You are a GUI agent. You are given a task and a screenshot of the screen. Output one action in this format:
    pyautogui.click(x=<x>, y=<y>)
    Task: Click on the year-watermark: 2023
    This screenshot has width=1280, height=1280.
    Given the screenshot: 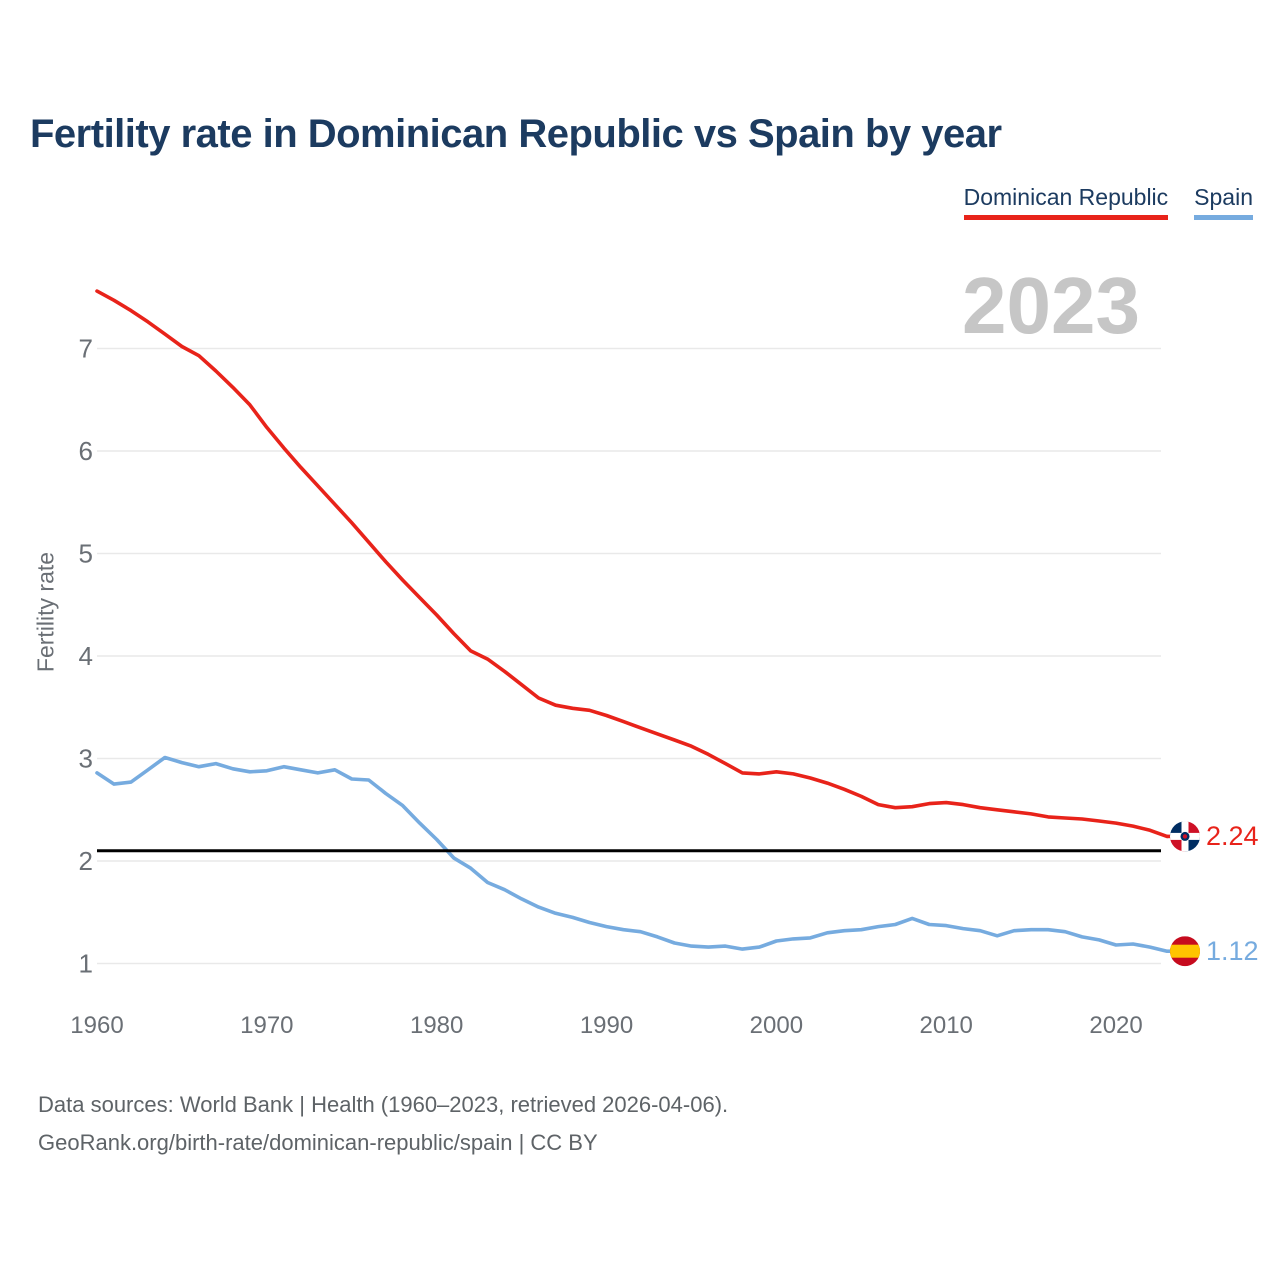 What is the action you would take?
    pyautogui.click(x=1051, y=305)
    